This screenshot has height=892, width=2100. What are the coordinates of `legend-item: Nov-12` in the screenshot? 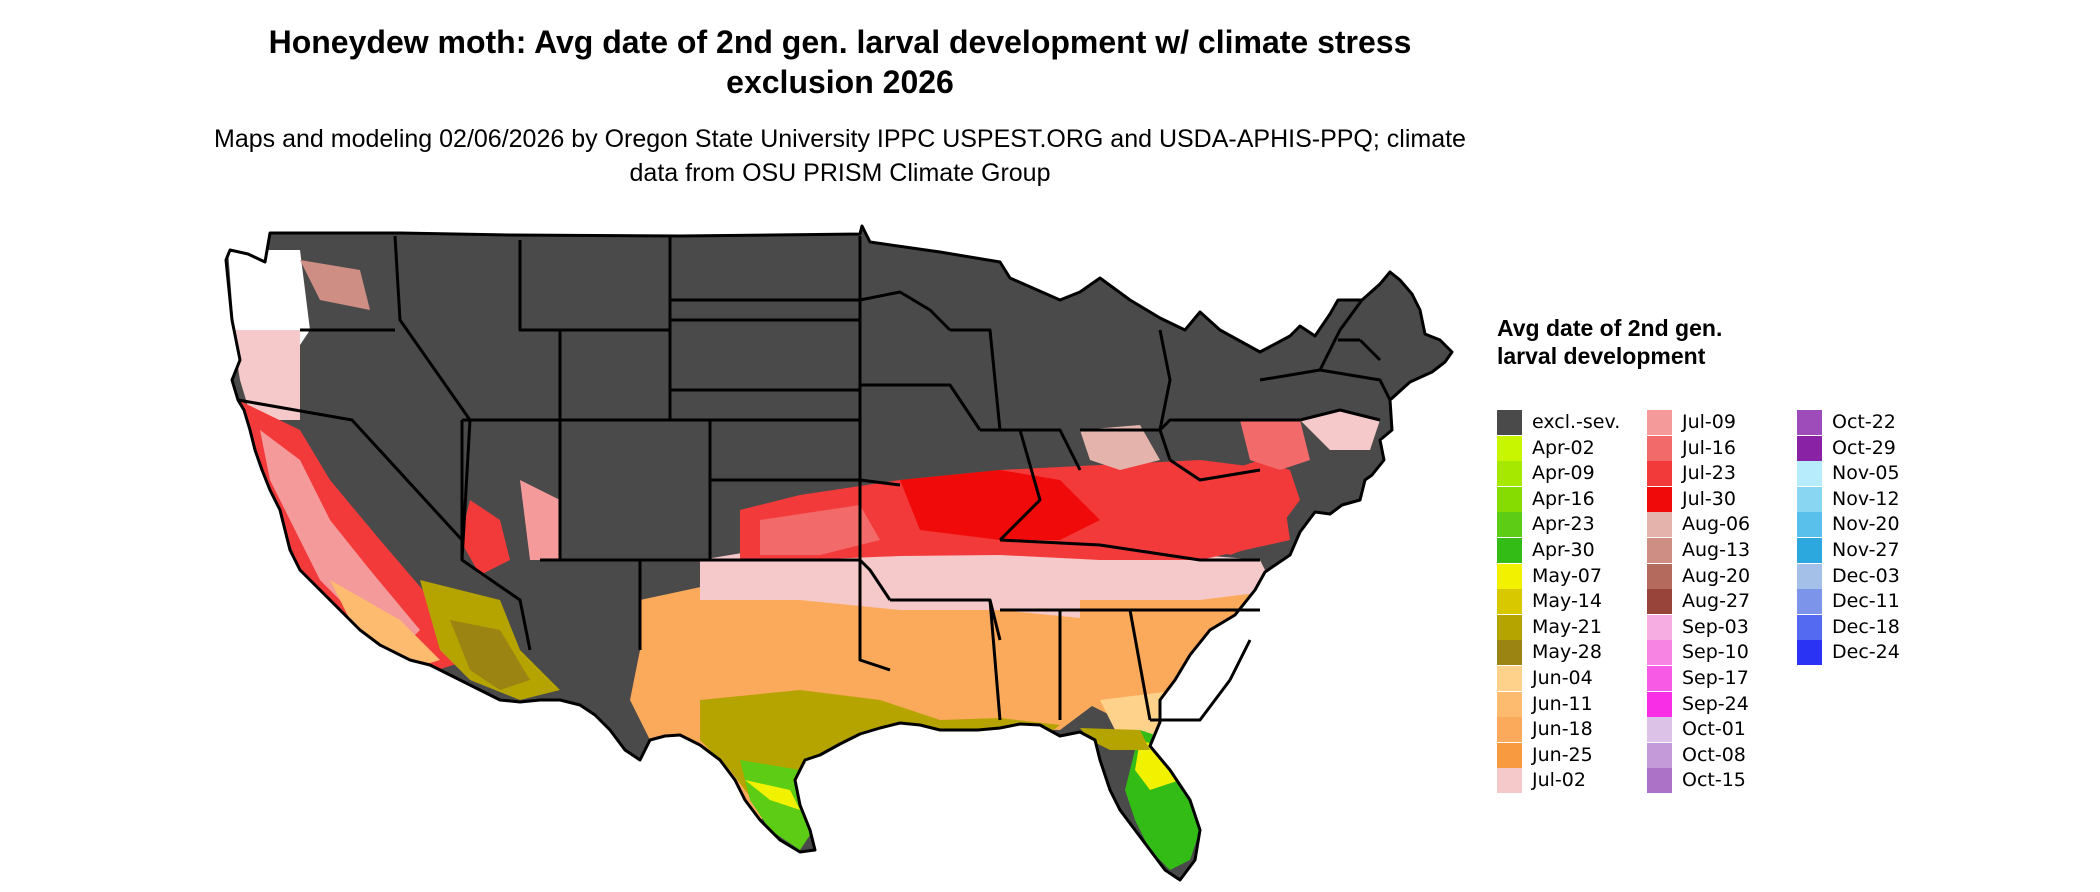 It's located at (1867, 499).